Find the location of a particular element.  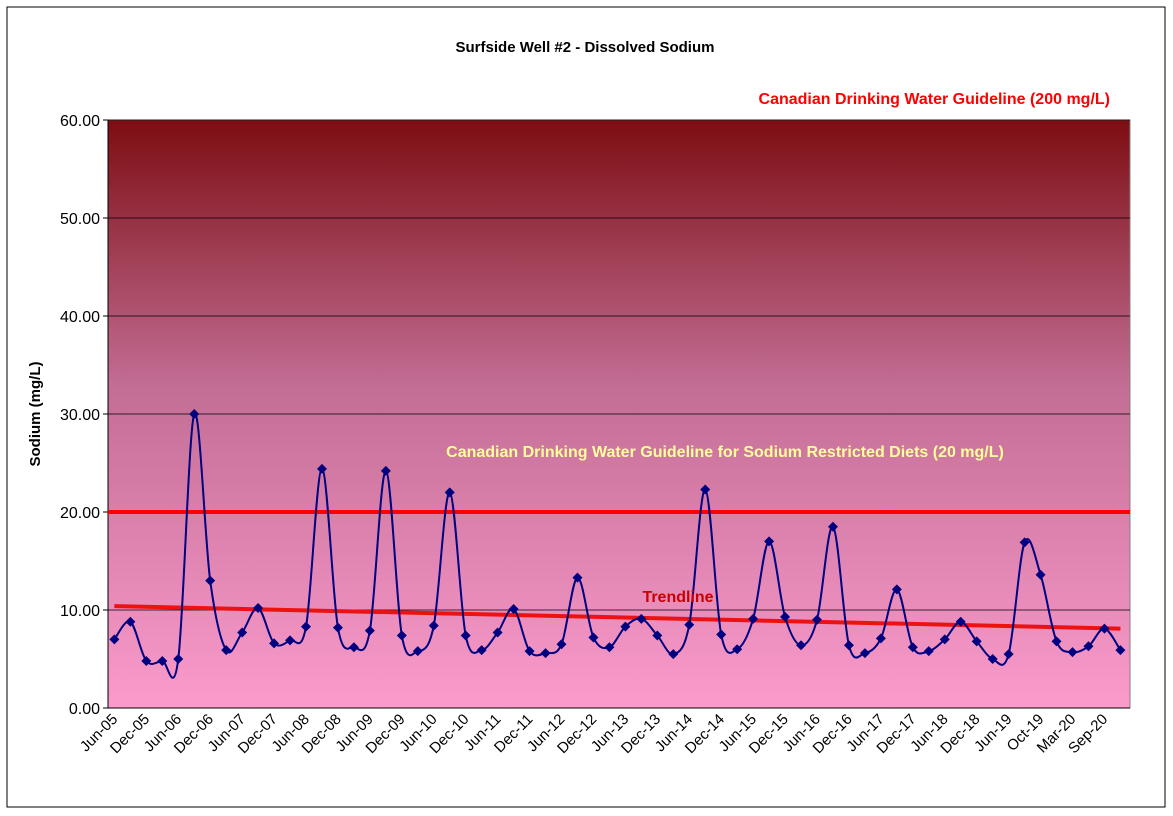

y-tick-label: 0.00 is located at coordinates (84, 709).